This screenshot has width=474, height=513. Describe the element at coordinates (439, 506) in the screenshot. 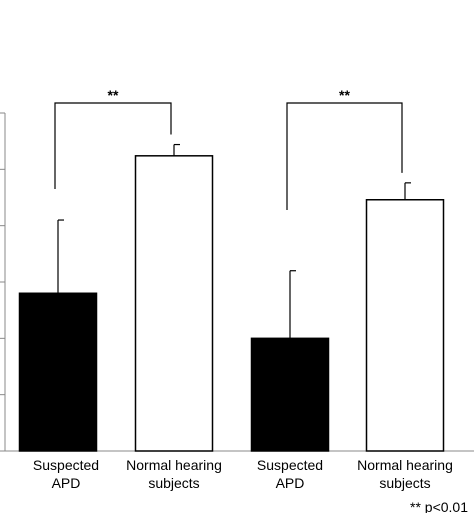

I see `footnote: ** p<0.01` at that location.